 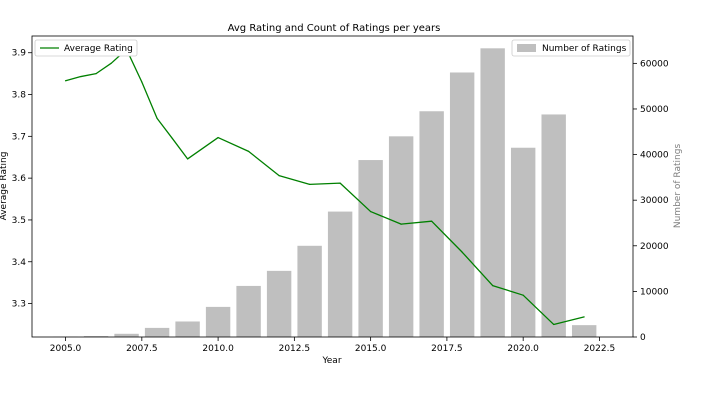 I want to click on y-left-tick-label: 3.6, so click(x=19, y=179).